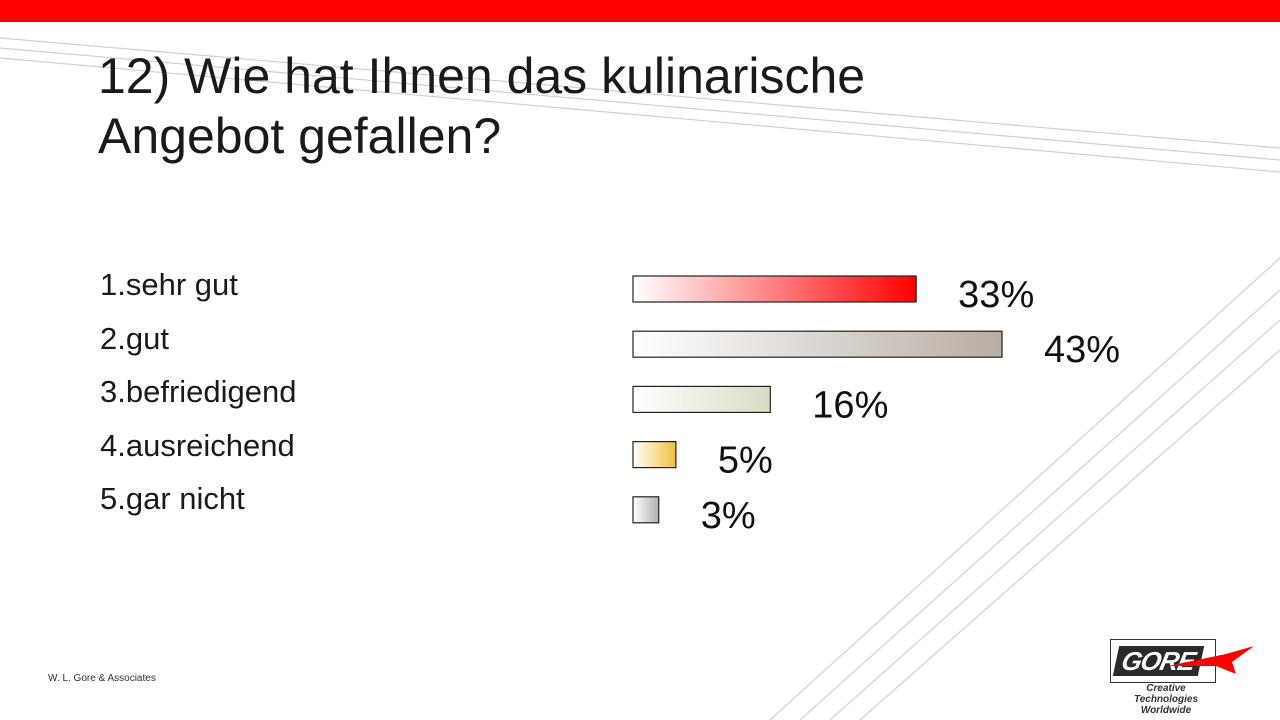  I want to click on top-accent-bar, so click(640, 11).